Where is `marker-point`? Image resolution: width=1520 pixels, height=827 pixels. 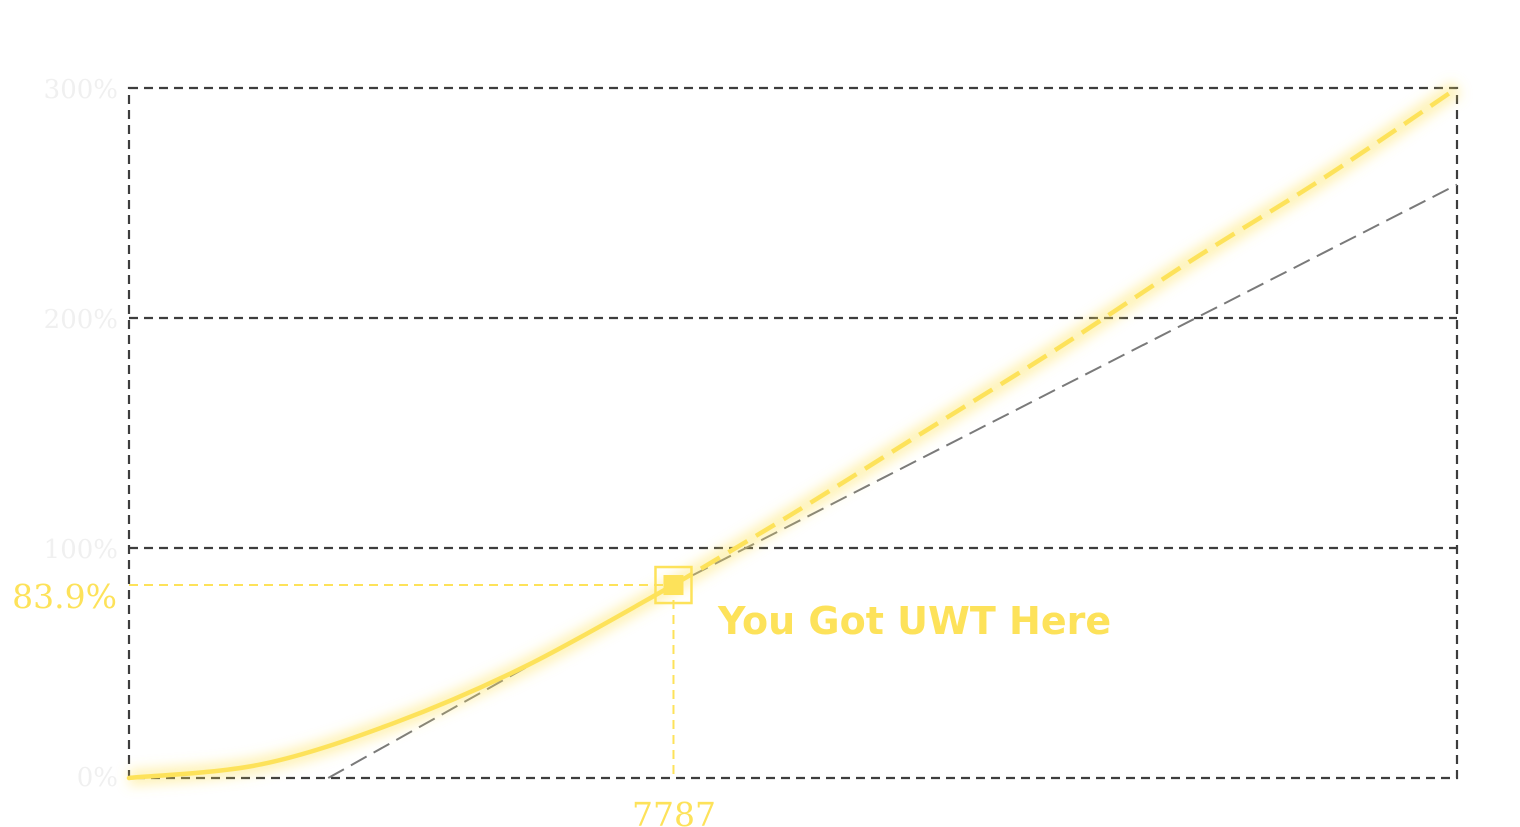 marker-point is located at coordinates (673, 585).